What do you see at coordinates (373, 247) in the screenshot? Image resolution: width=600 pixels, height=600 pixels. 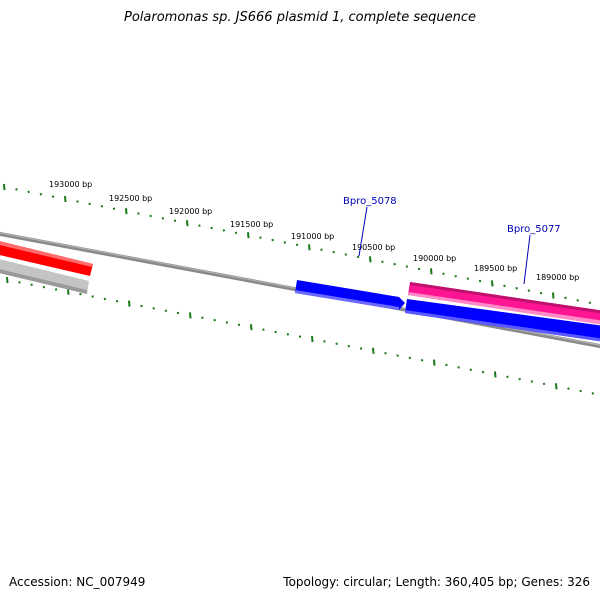 I see `scale-label: 190500 bp` at bounding box center [373, 247].